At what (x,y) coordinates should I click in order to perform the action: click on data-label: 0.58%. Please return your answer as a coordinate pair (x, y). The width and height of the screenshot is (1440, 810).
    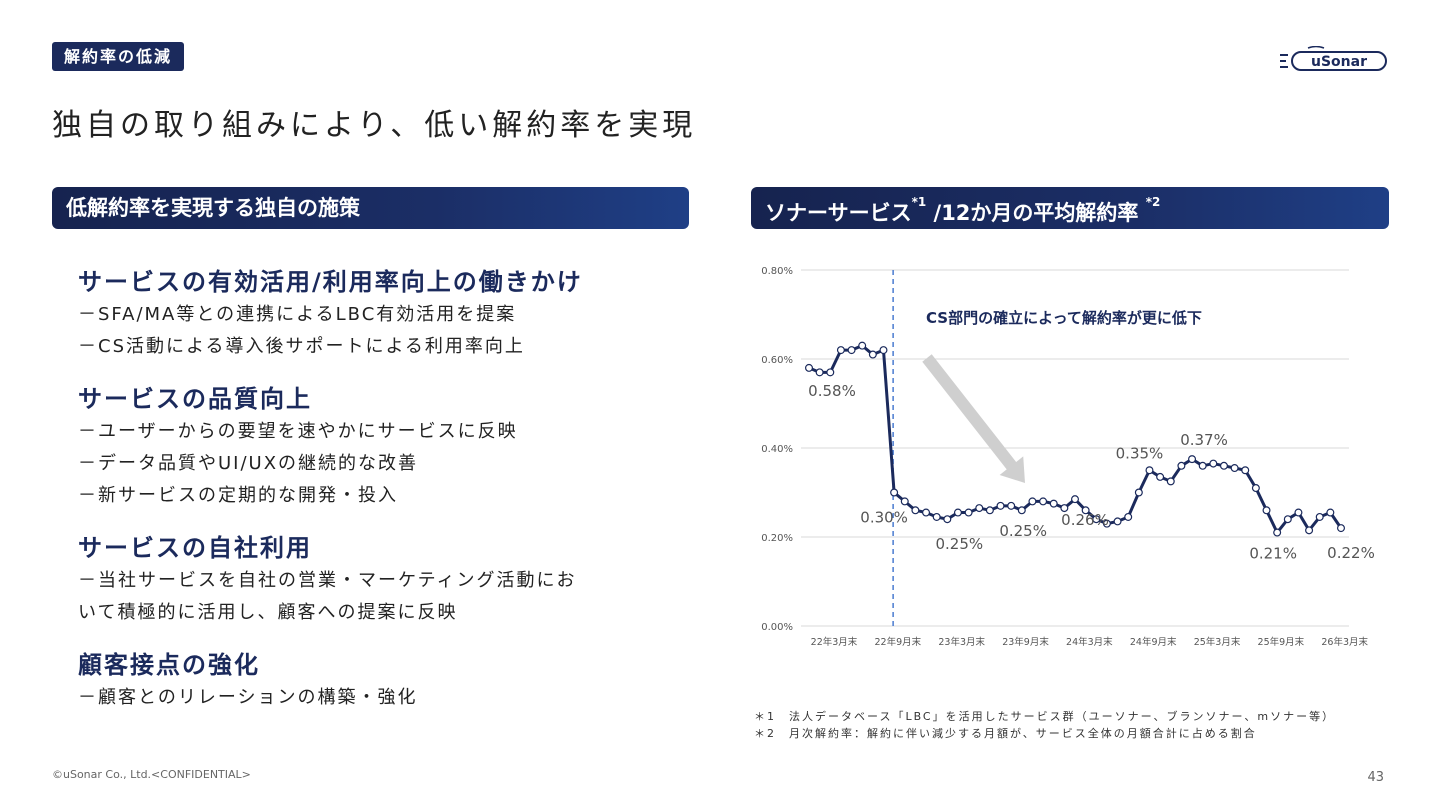
    Looking at the image, I should click on (832, 391).